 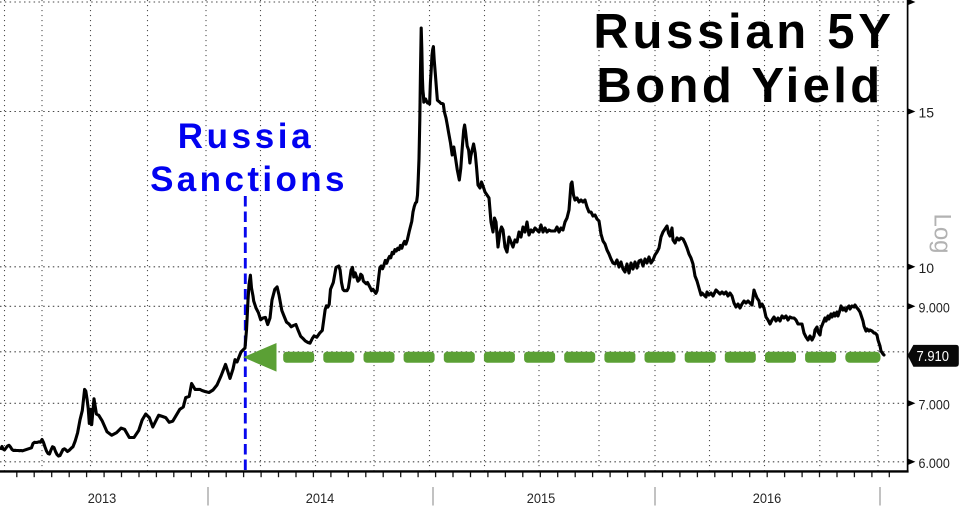 I want to click on svg-text: 15, so click(x=927, y=113).